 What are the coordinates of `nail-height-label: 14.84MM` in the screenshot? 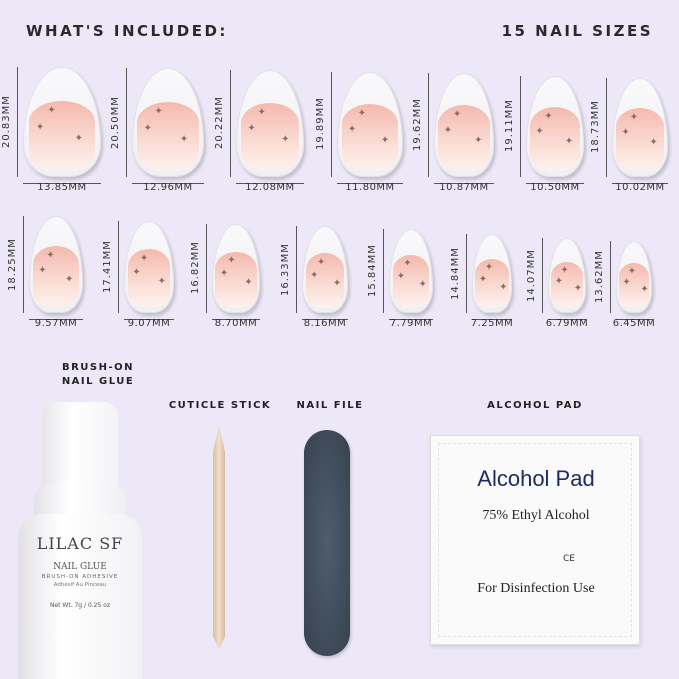 It's located at (455, 273).